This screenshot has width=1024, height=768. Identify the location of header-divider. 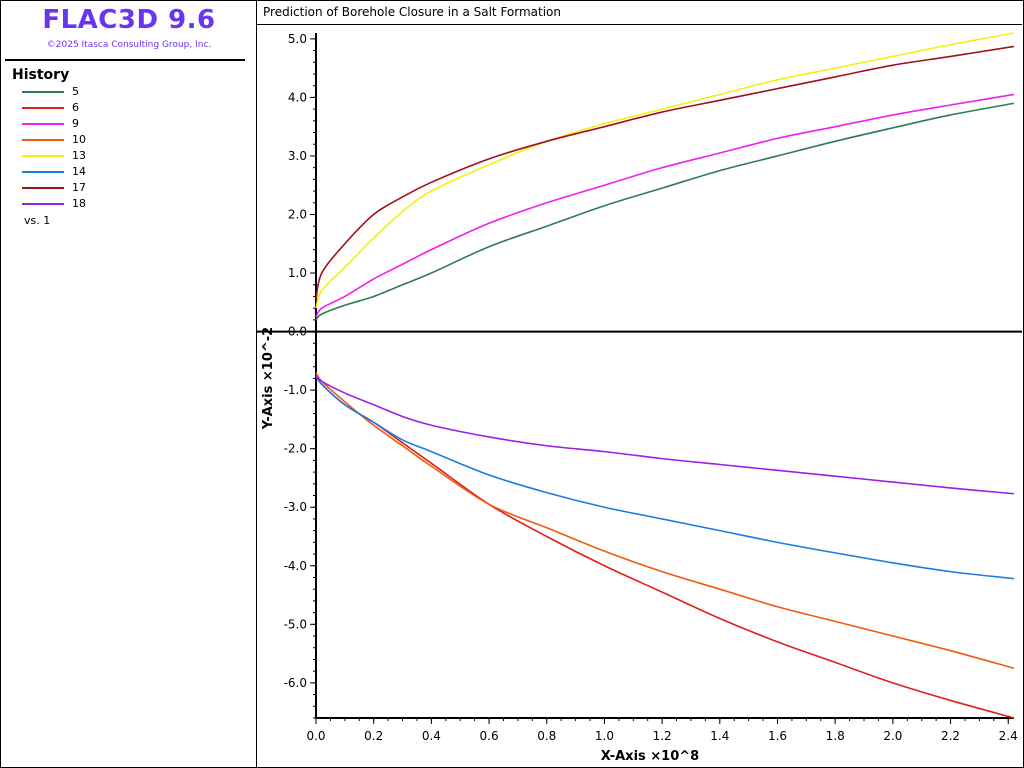
(125, 60).